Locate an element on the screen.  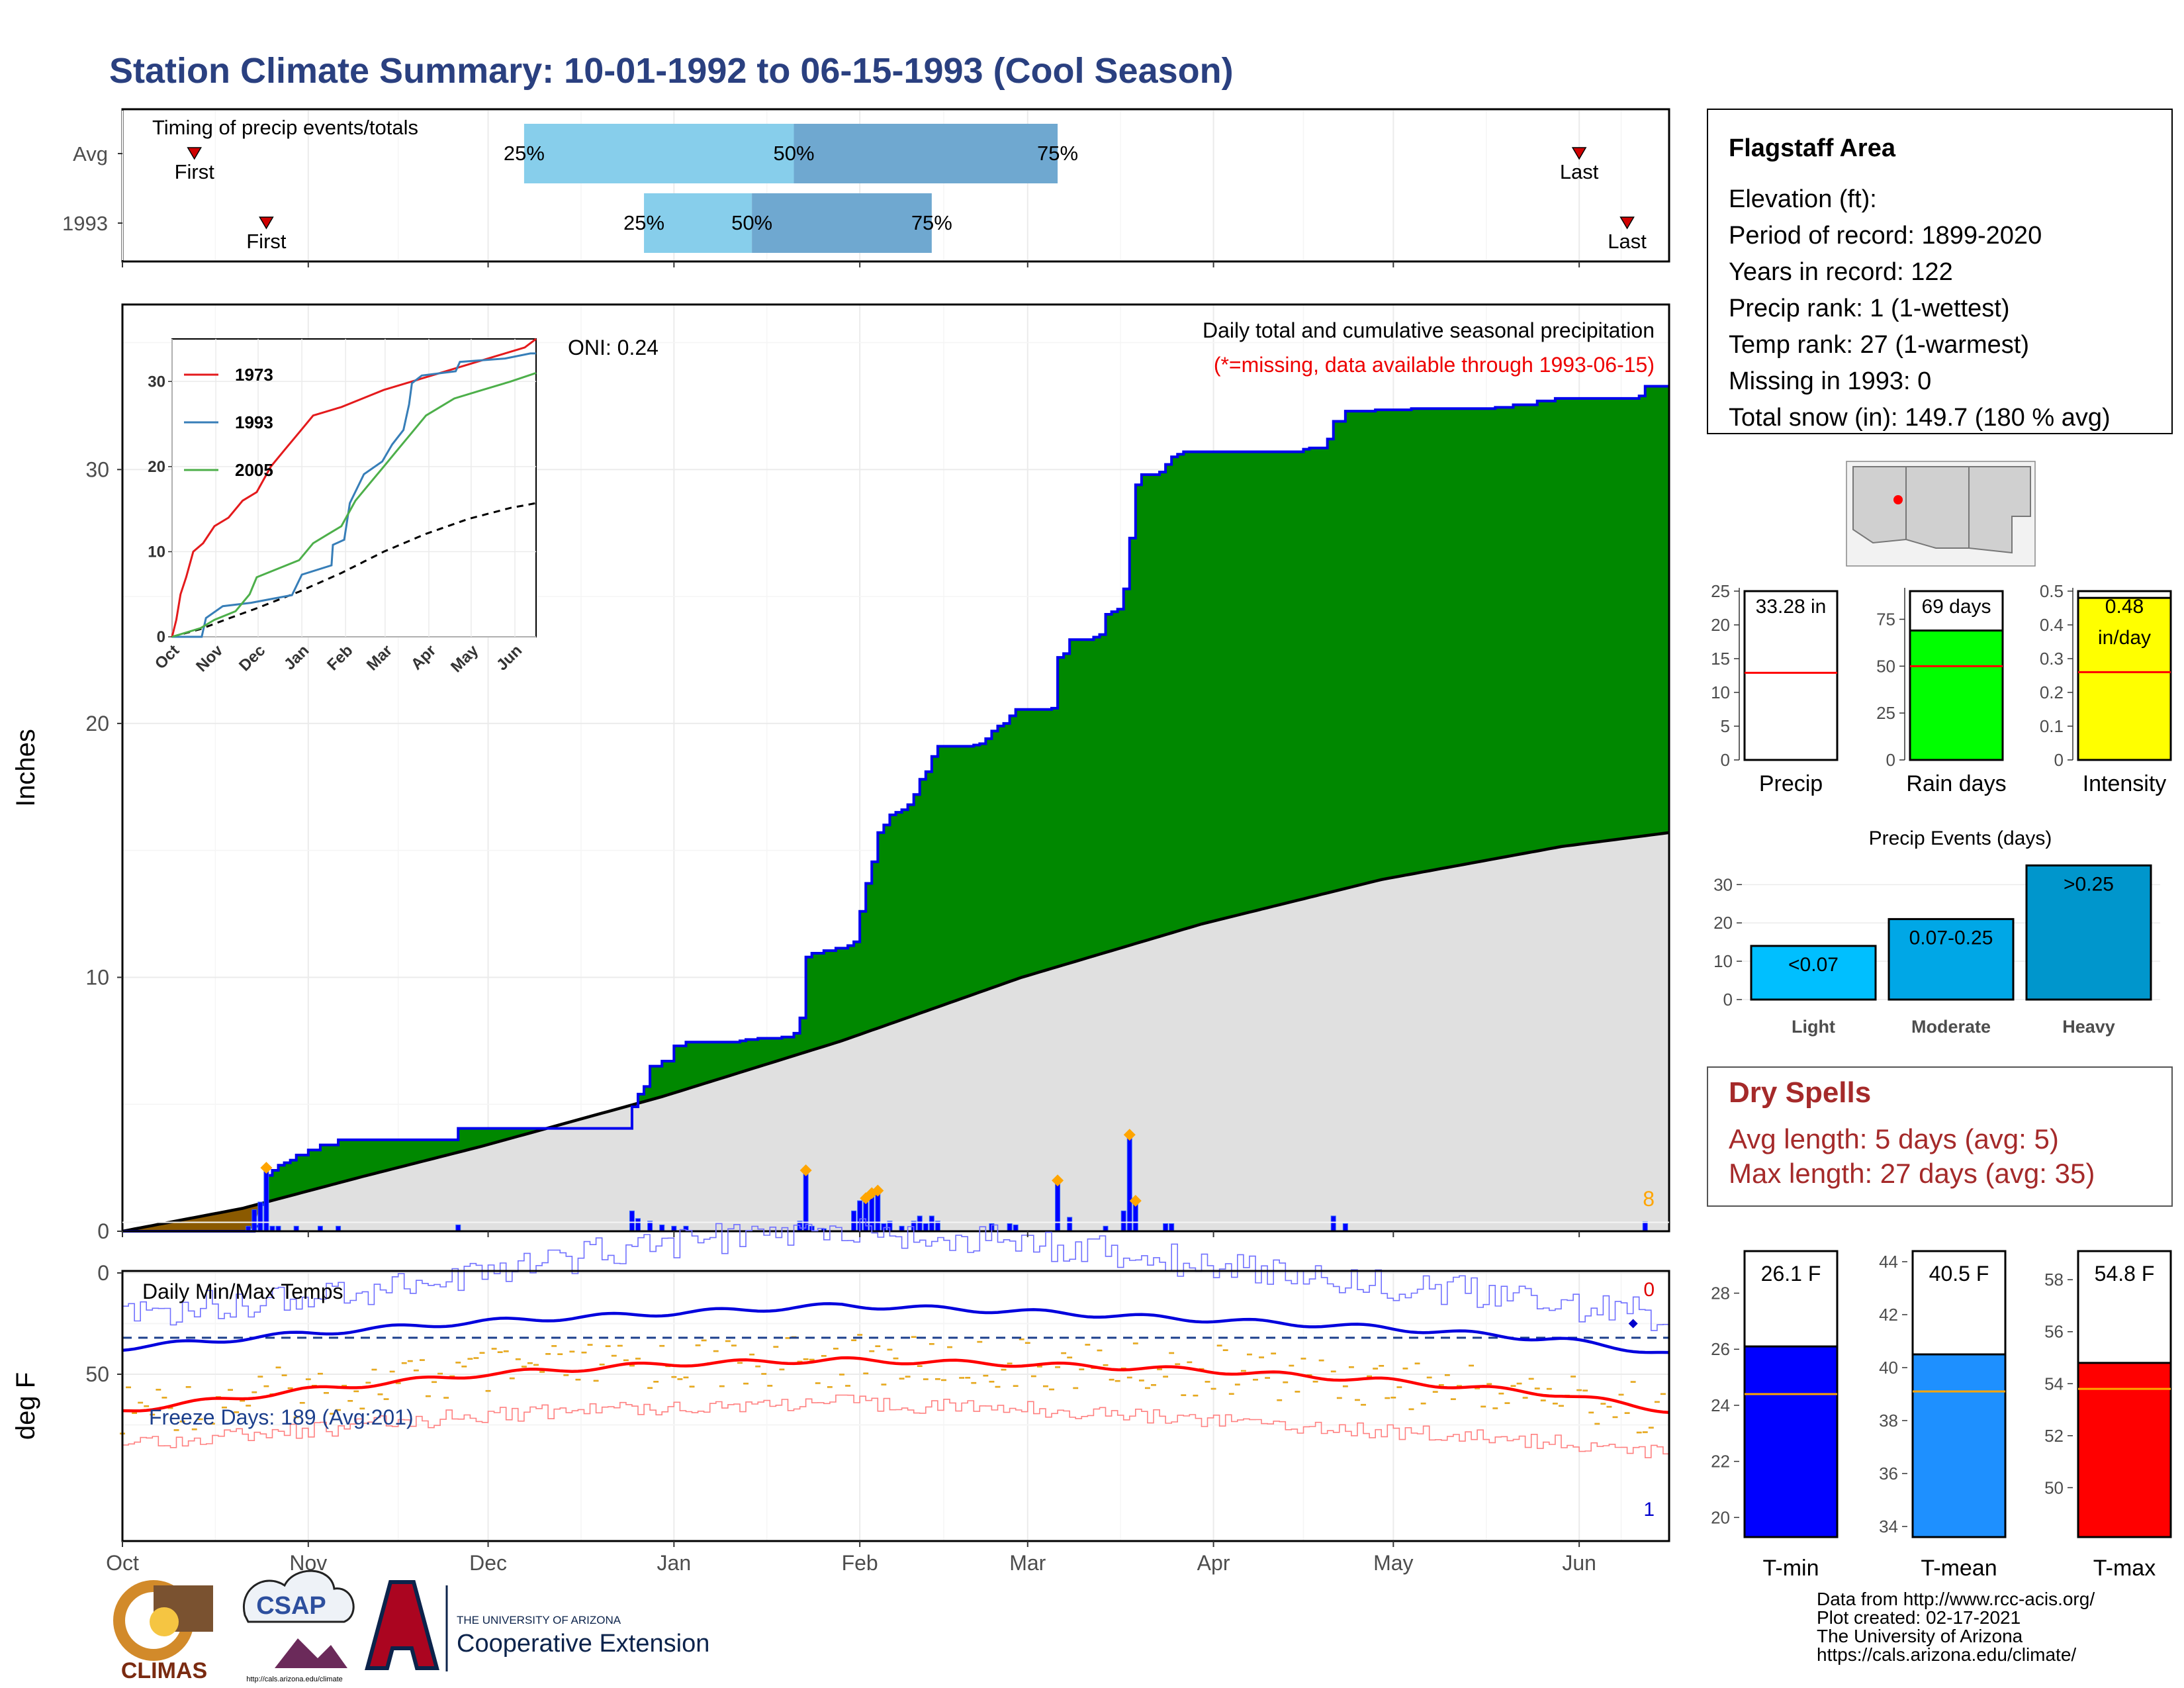
inset-legend-label-1973: 1973 is located at coordinates (254, 375).